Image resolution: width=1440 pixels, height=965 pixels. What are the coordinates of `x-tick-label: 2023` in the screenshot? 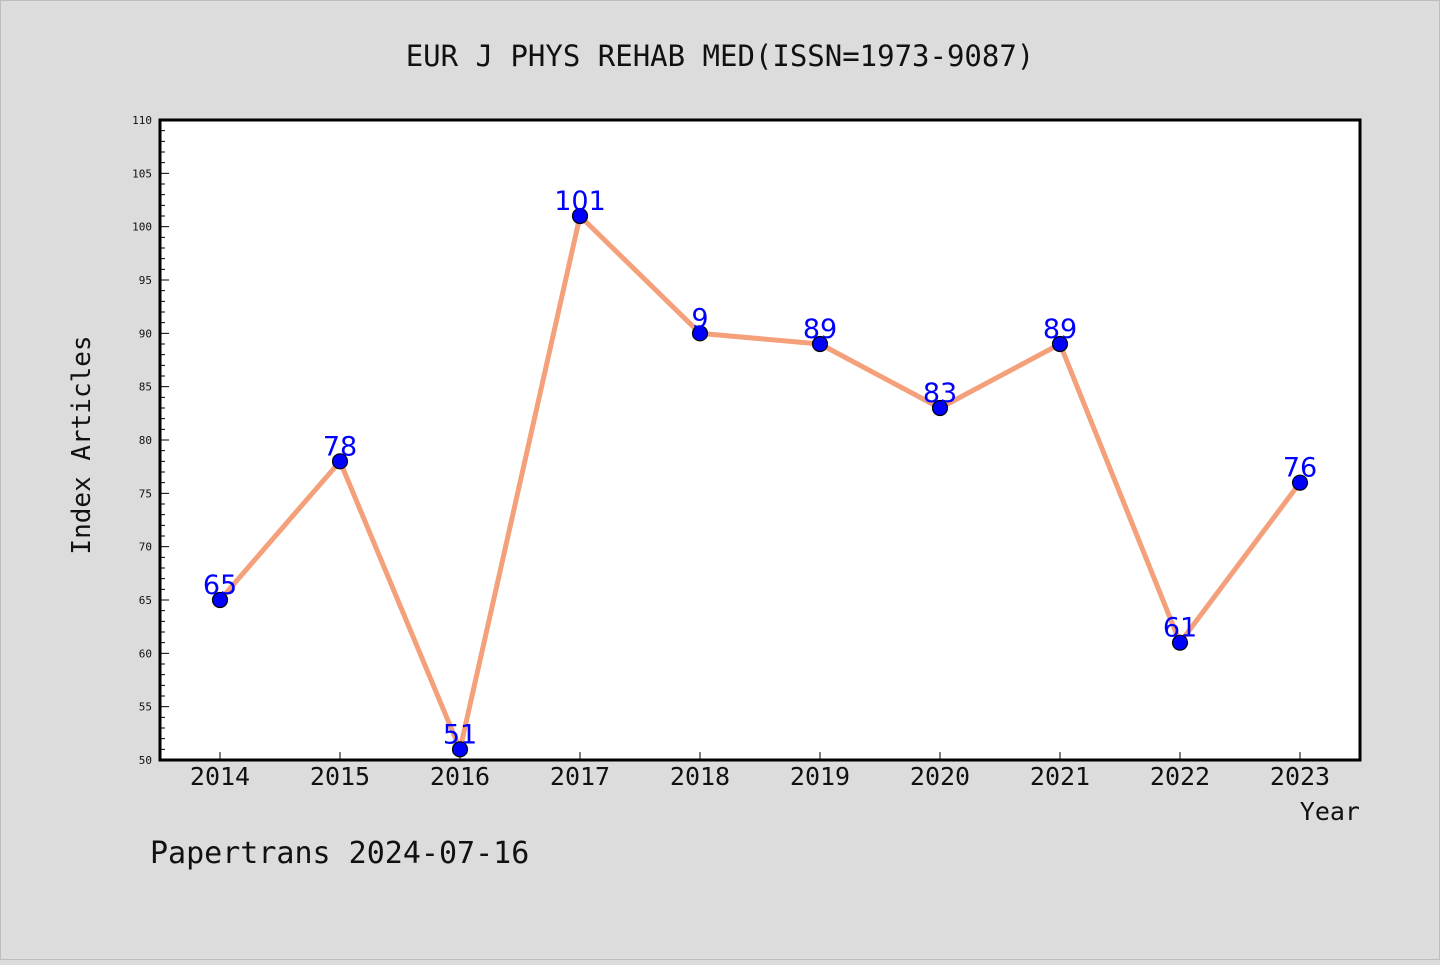 It's located at (1300, 776).